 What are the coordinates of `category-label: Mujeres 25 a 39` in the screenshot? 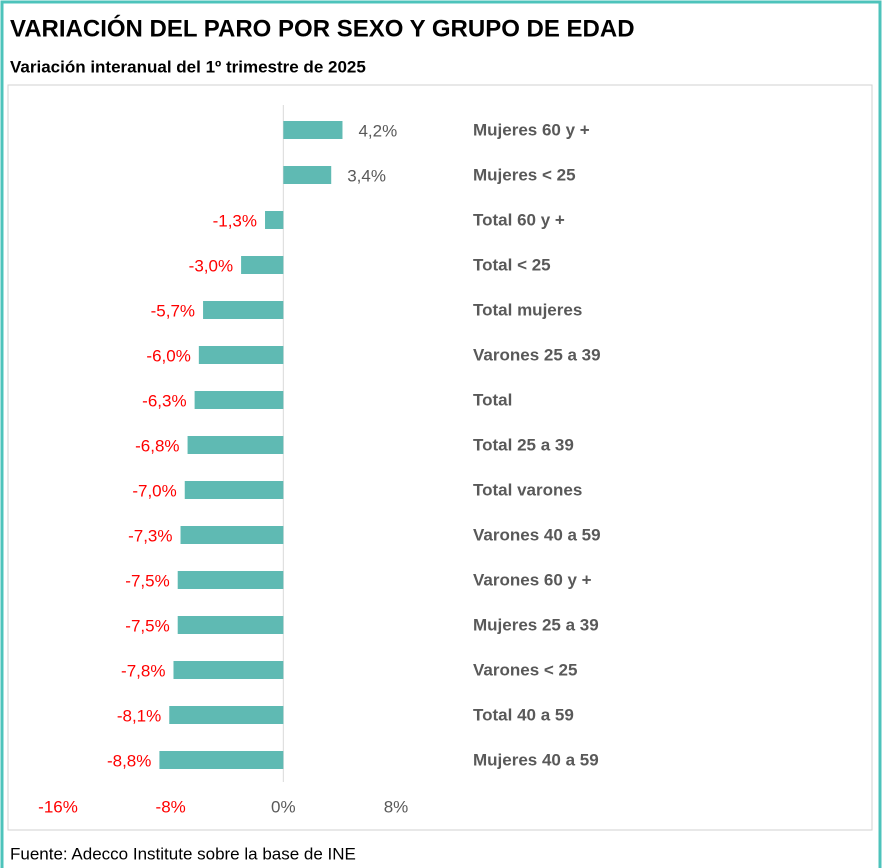 It's located at (536, 624).